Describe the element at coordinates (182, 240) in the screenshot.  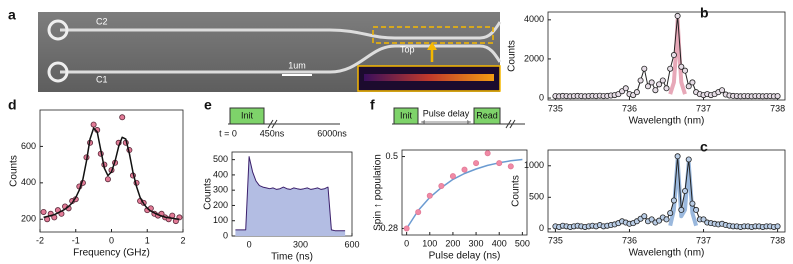
I see `x-tick-label: 2` at that location.